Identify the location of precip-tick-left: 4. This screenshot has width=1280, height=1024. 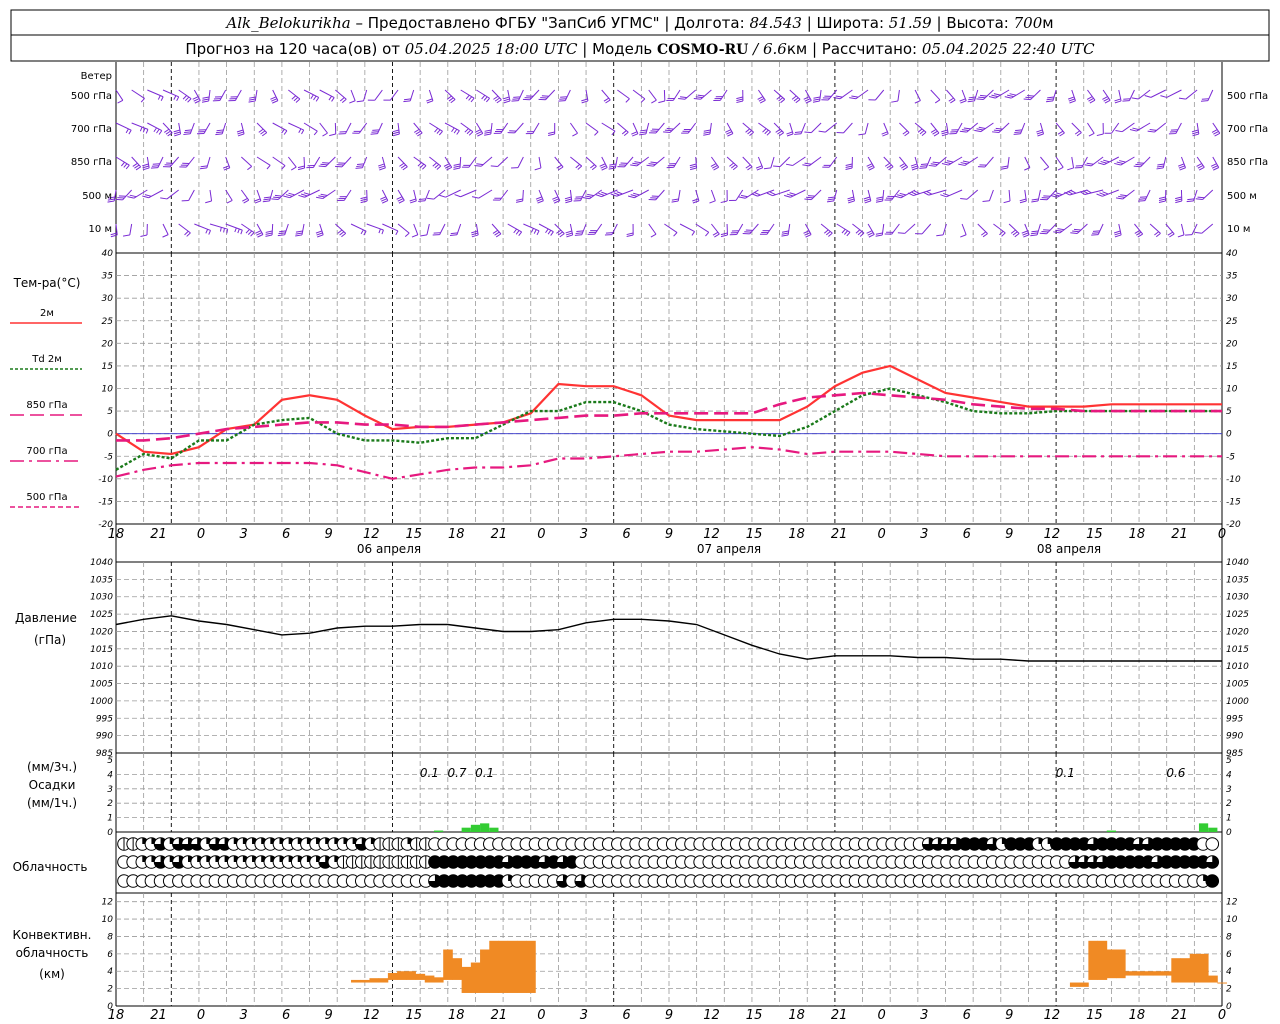
(110, 775).